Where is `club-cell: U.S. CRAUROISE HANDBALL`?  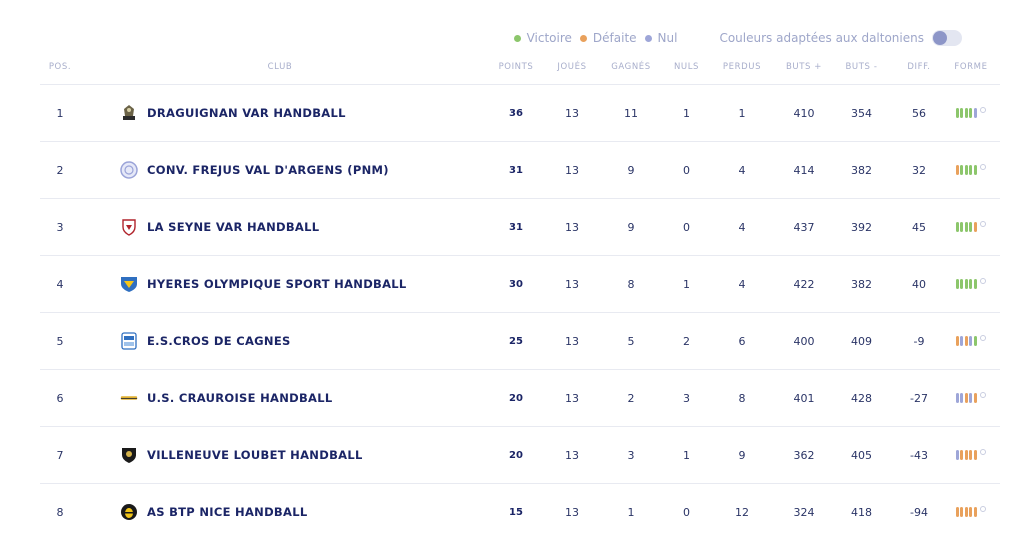
club-cell: U.S. CRAUROISE HANDBALL is located at coordinates (280, 398).